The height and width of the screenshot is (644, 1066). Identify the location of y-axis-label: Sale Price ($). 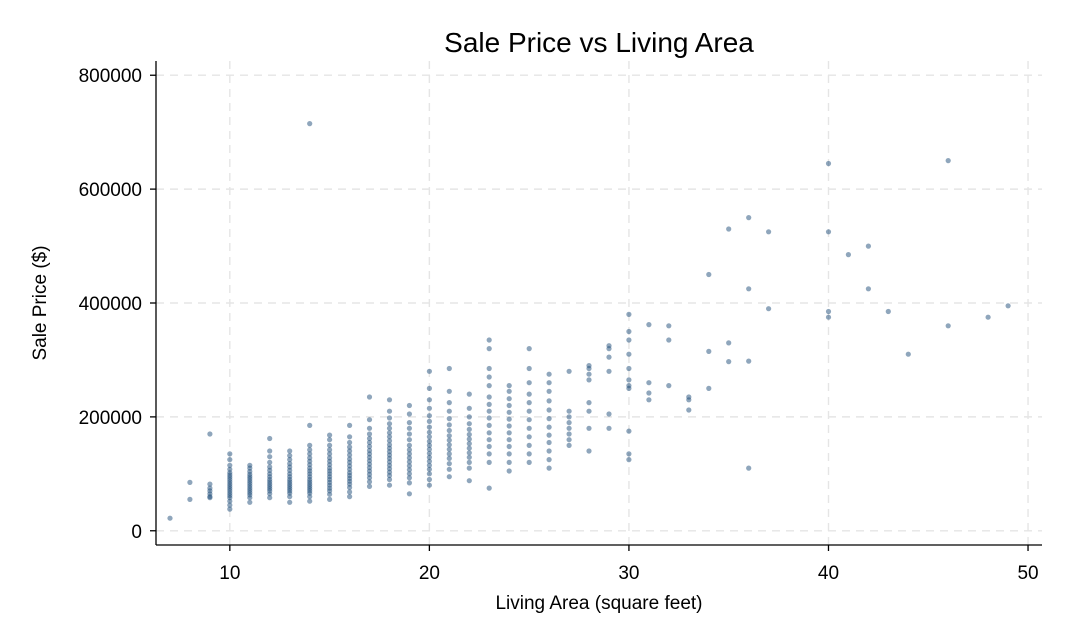
(40, 302).